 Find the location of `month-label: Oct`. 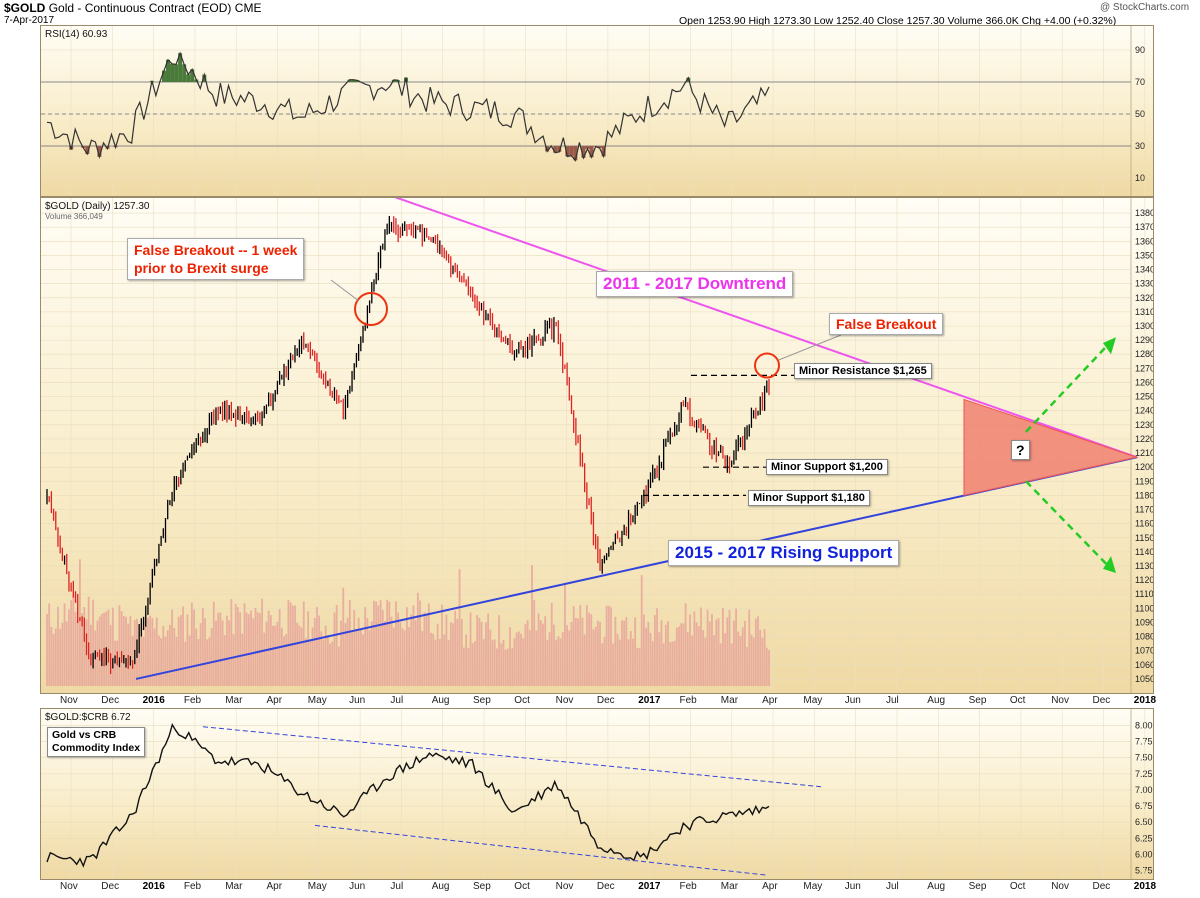

month-label: Oct is located at coordinates (1017, 886).